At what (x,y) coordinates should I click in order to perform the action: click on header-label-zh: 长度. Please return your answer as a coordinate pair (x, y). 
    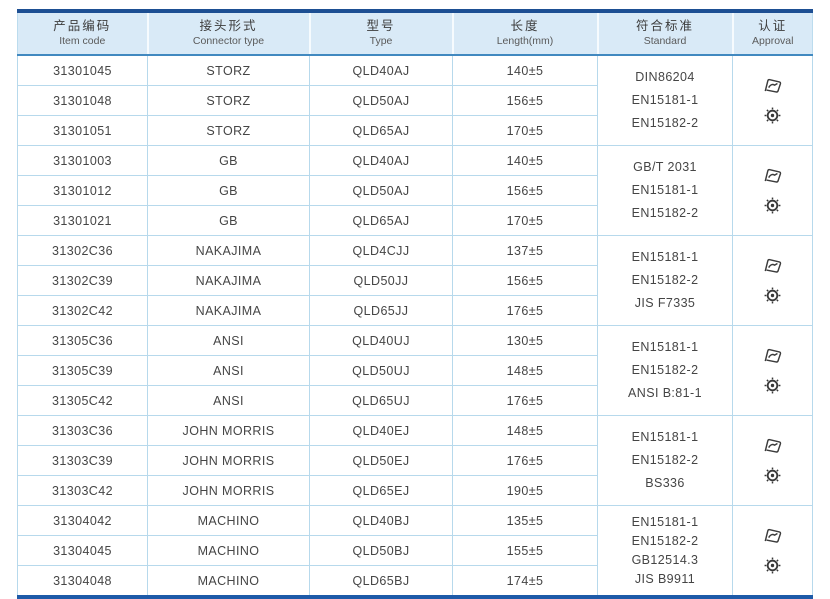
    Looking at the image, I should click on (525, 26).